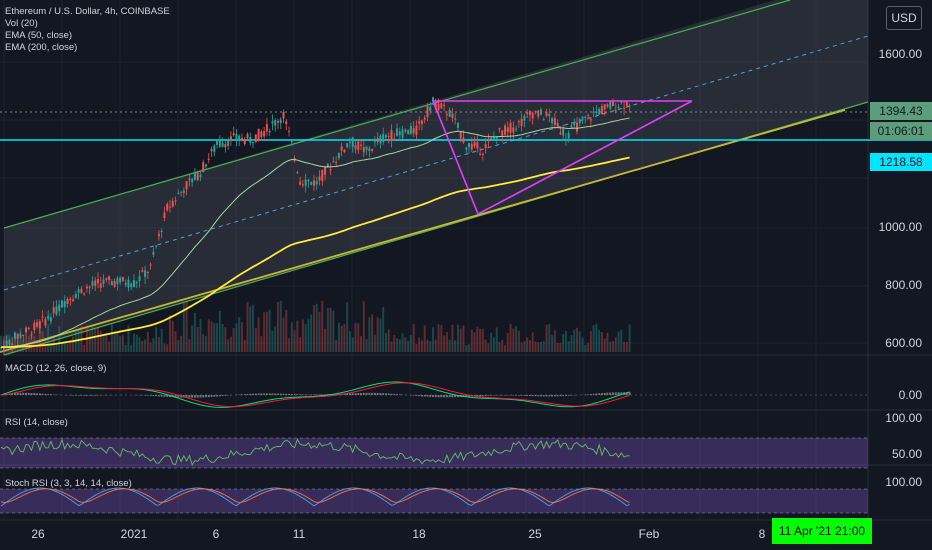 Image resolution: width=932 pixels, height=550 pixels. I want to click on indicator-vol: Vol (20), so click(21, 23).